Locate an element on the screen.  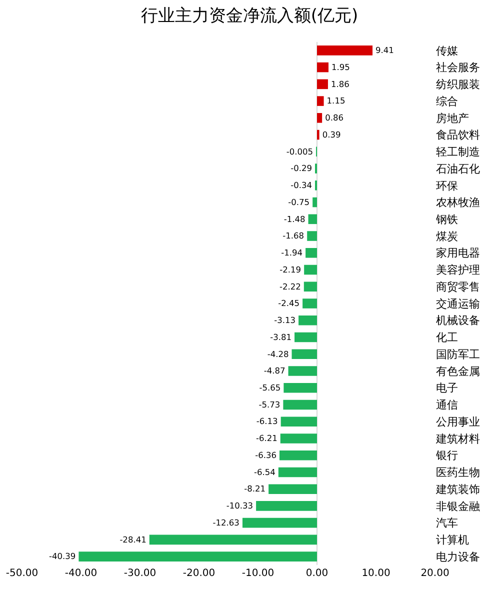
y-tick-label: 房地产 is located at coordinates (452, 118).